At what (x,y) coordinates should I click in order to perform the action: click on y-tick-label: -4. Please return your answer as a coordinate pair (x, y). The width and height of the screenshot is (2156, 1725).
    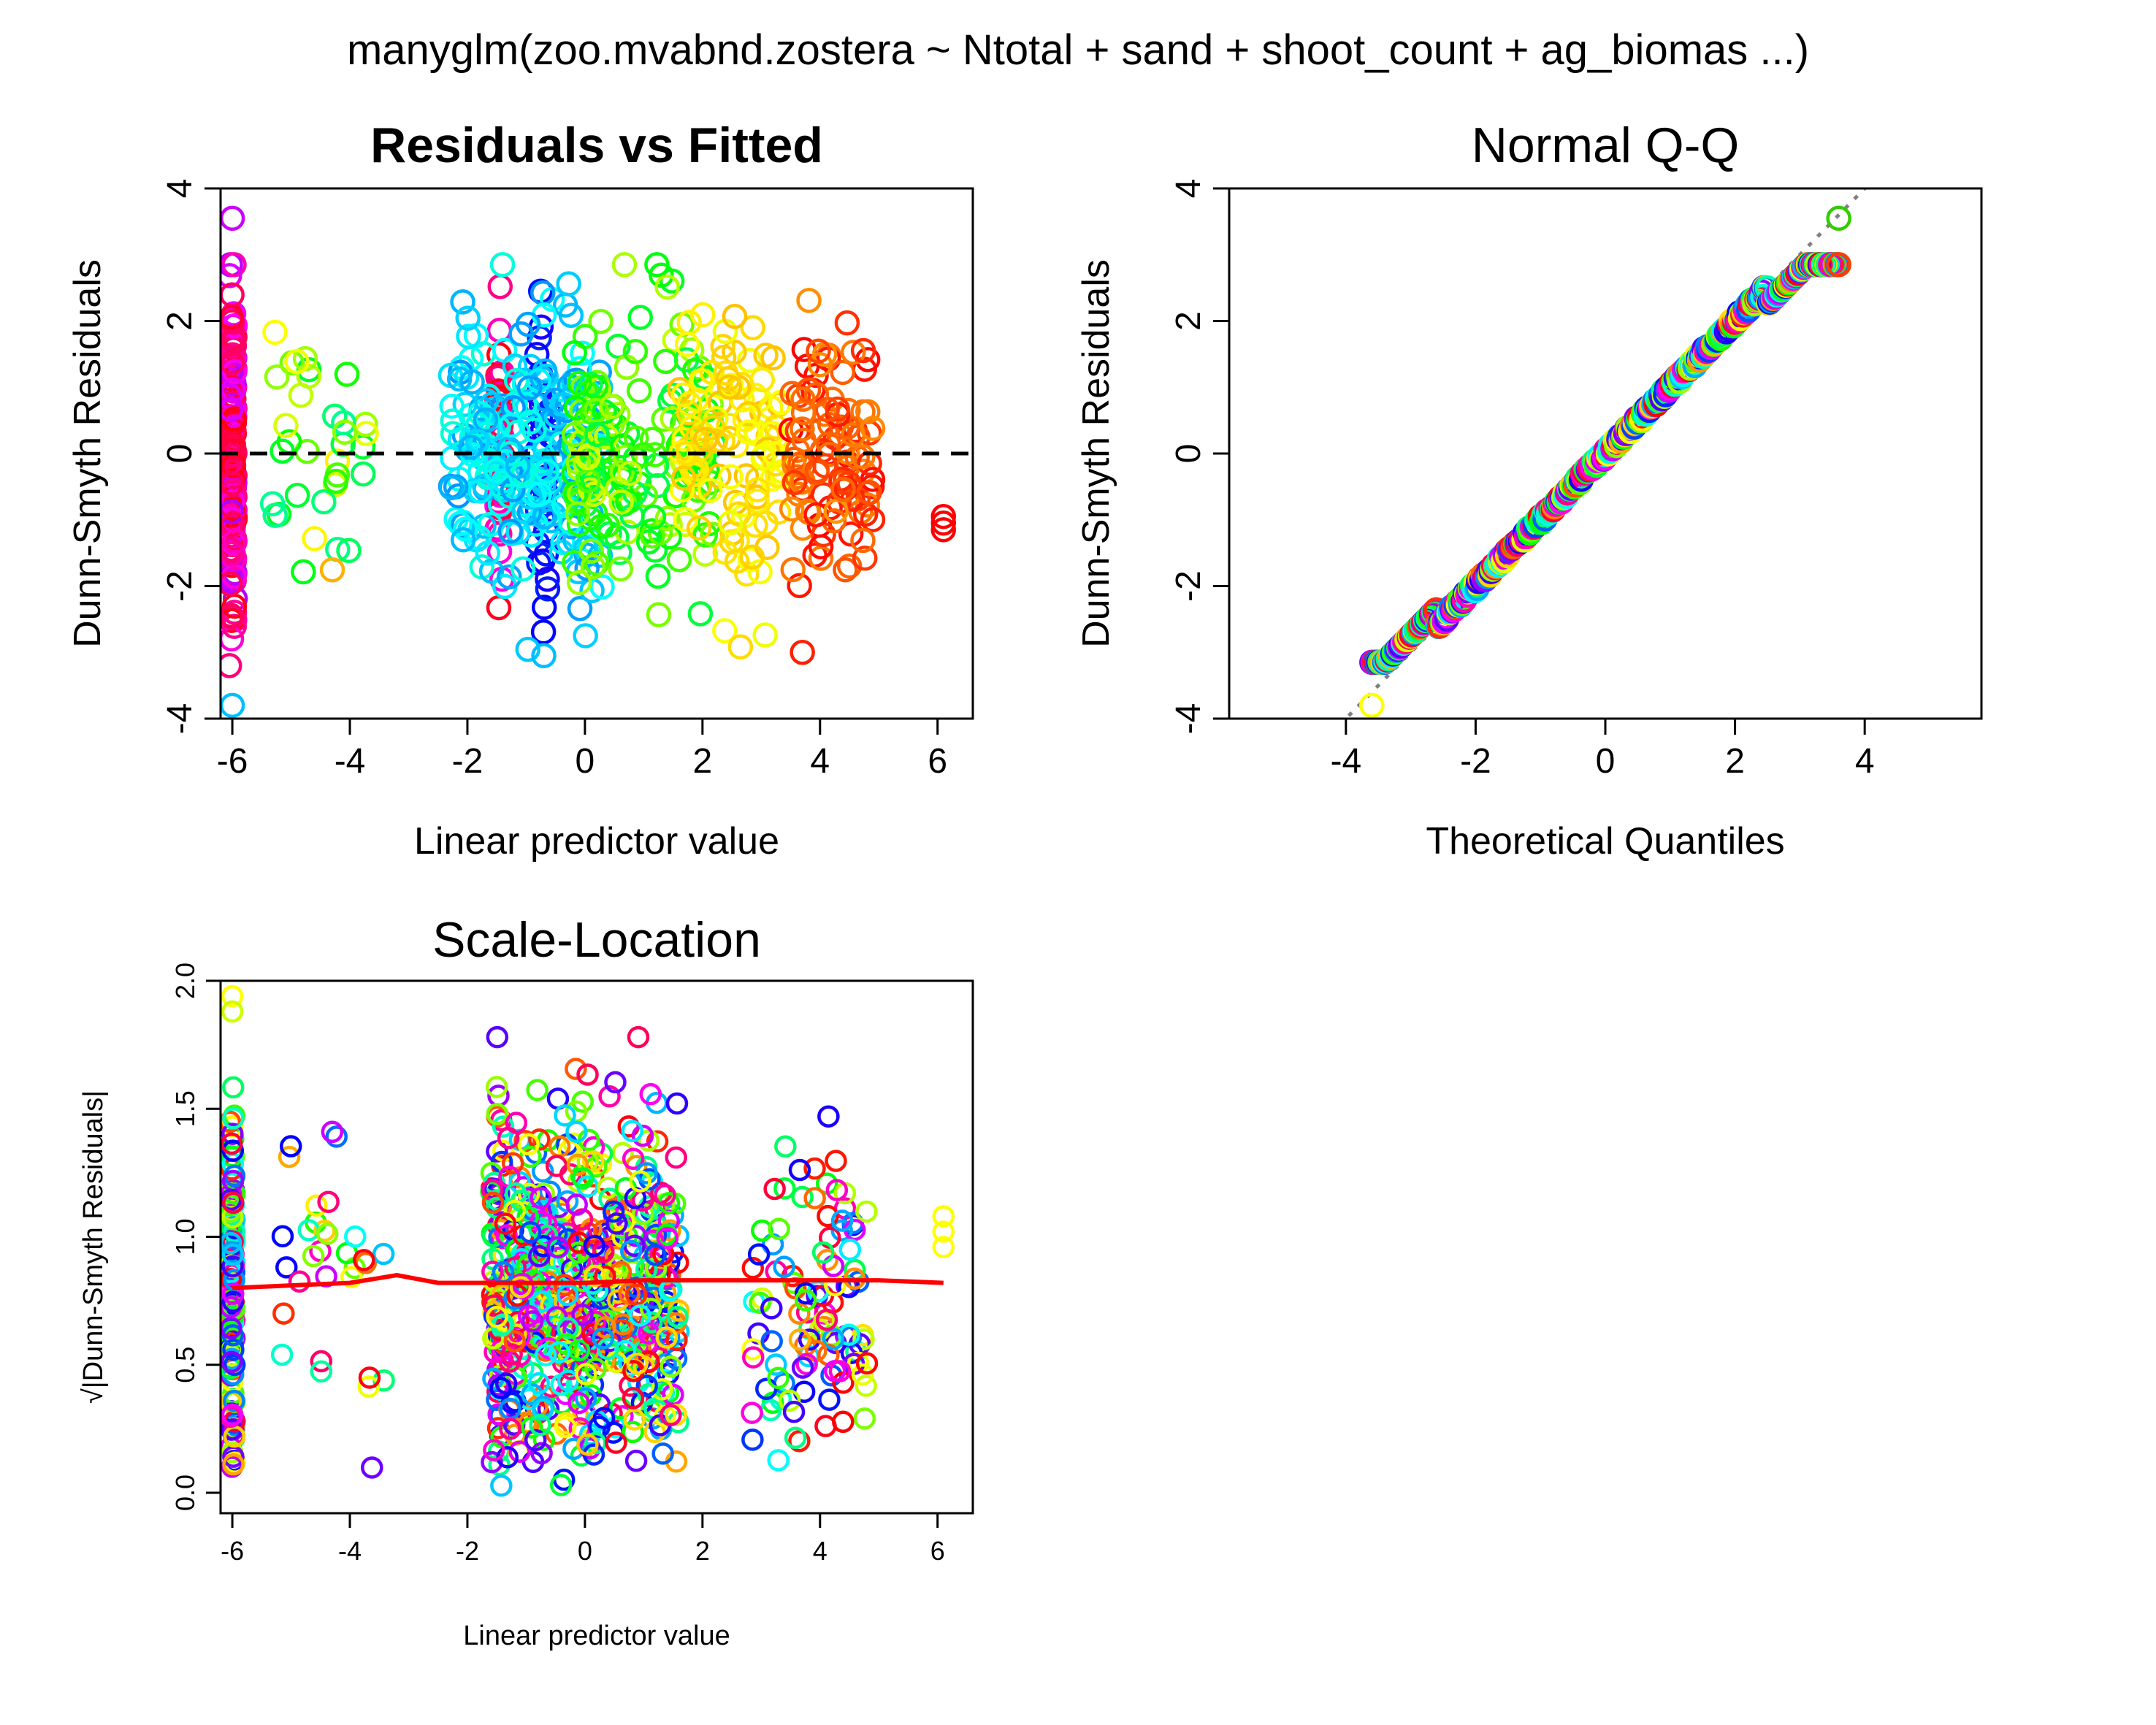
    Looking at the image, I should click on (180, 719).